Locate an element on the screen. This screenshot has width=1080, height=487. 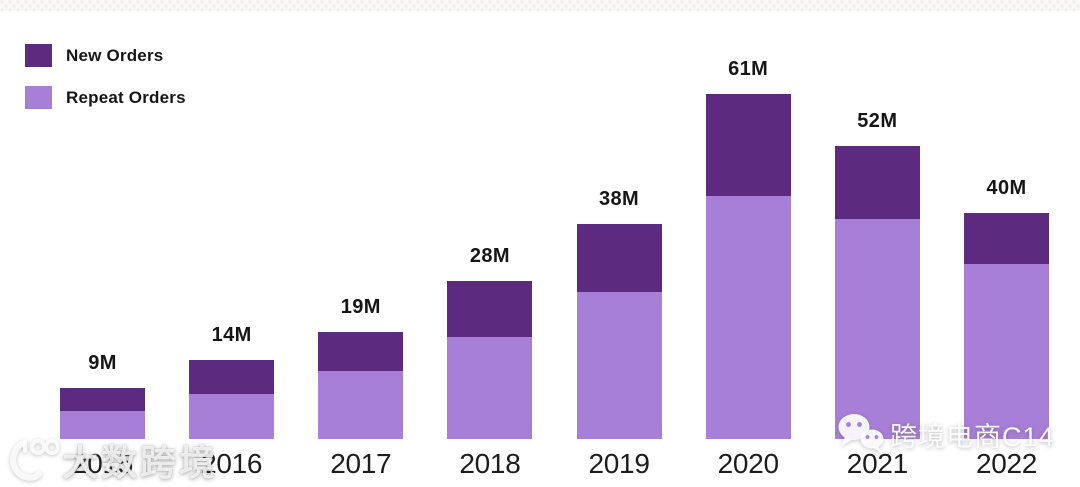
bar-column: 9M 2015 is located at coordinates (102, 419).